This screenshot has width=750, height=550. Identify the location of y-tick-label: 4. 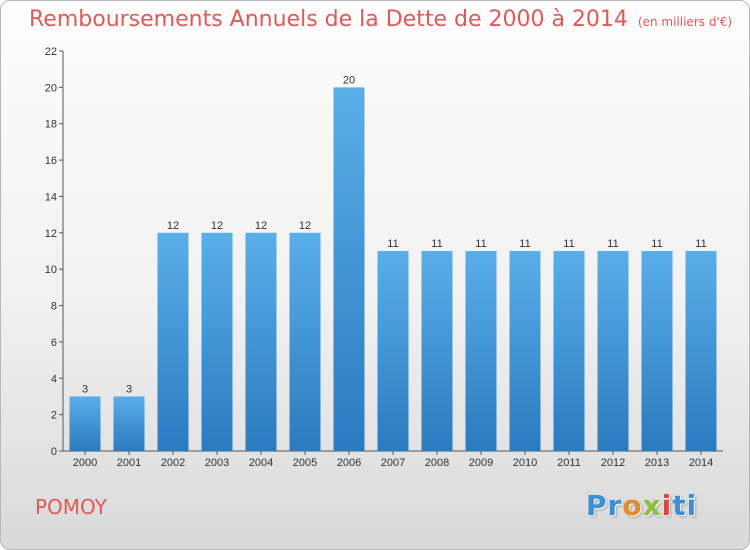
(54, 379).